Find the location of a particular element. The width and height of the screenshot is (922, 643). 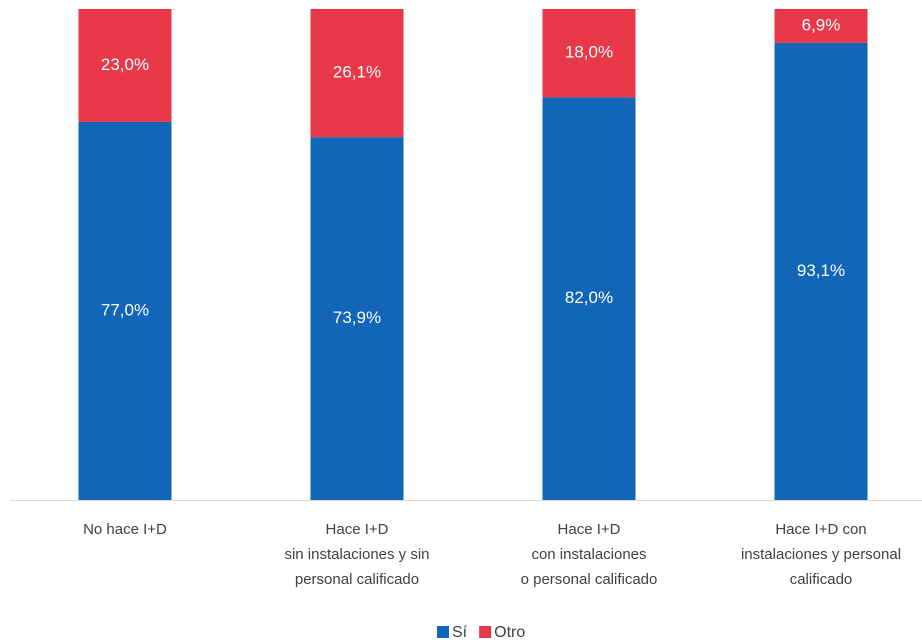

data-label: 26,1% is located at coordinates (357, 72).